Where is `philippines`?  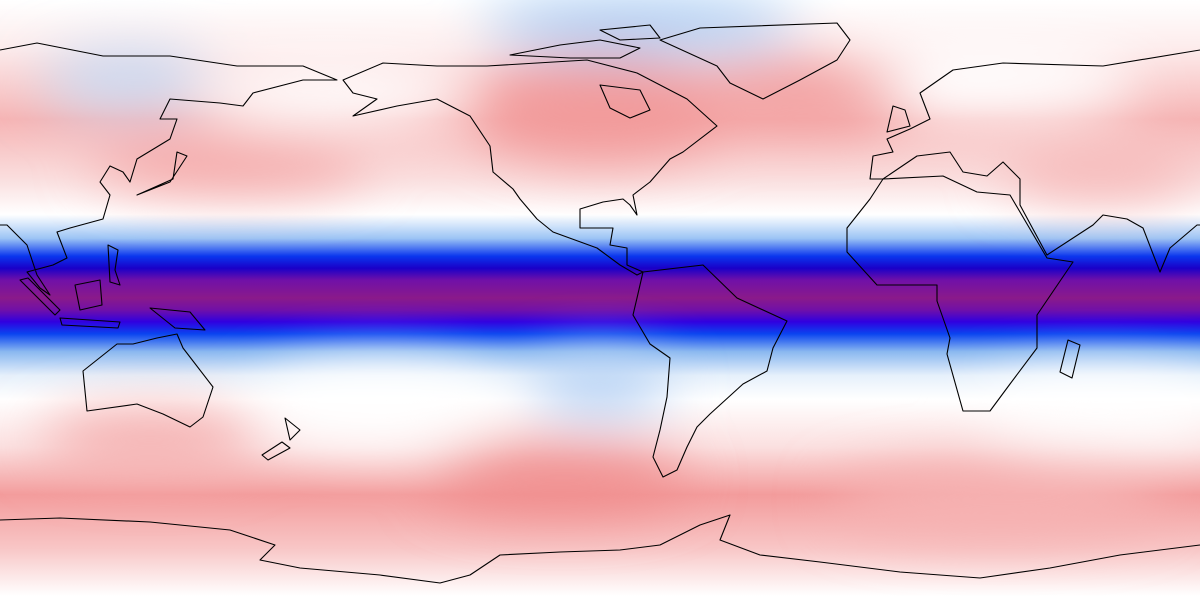 philippines is located at coordinates (114, 265).